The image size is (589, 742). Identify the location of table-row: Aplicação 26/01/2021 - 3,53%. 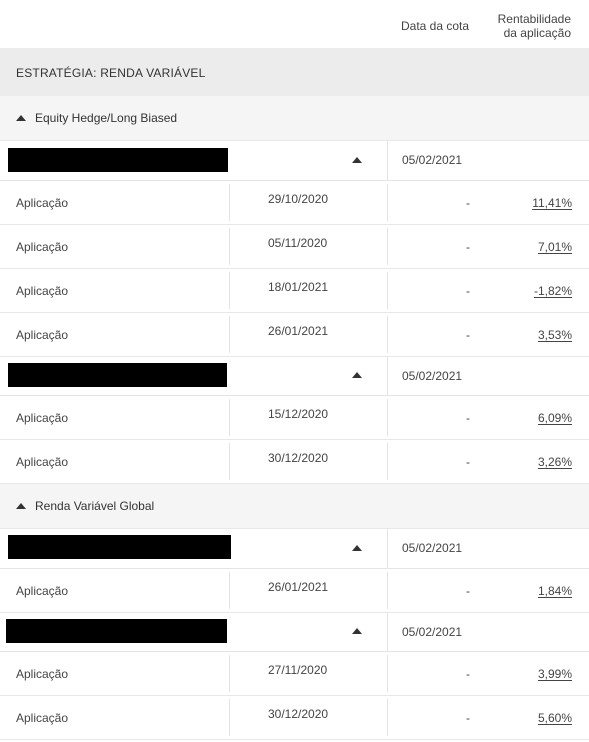
(294, 335).